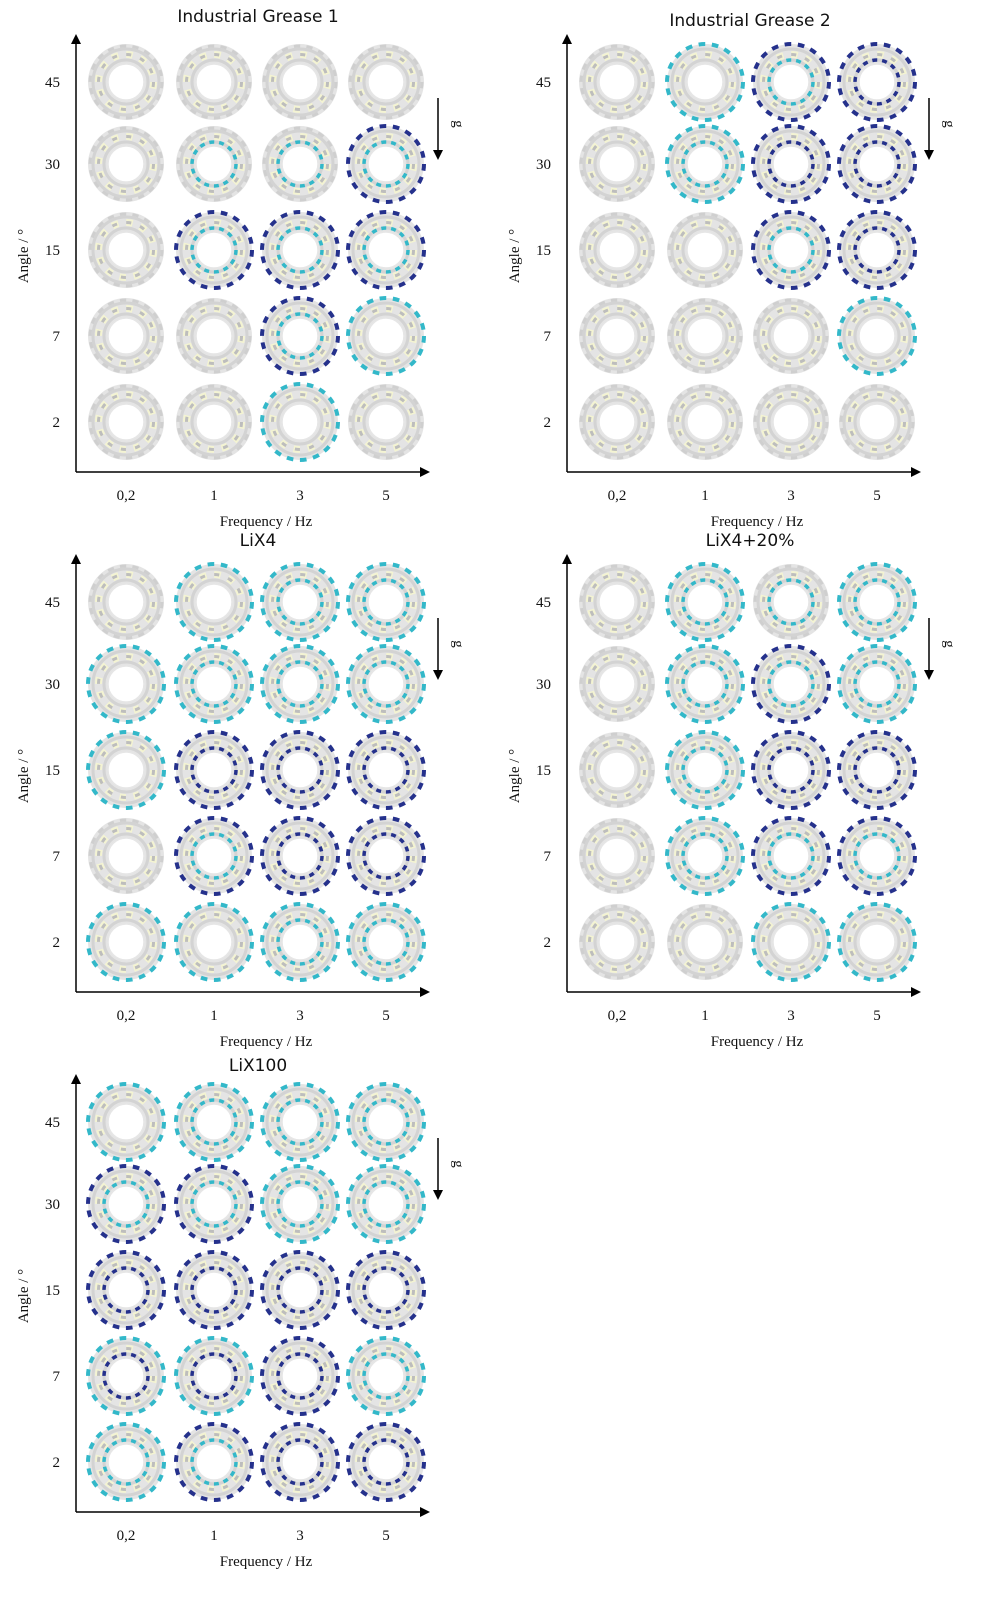 The image size is (982, 1608). I want to click on x-axis-label: Frequency / Hz, so click(266, 1042).